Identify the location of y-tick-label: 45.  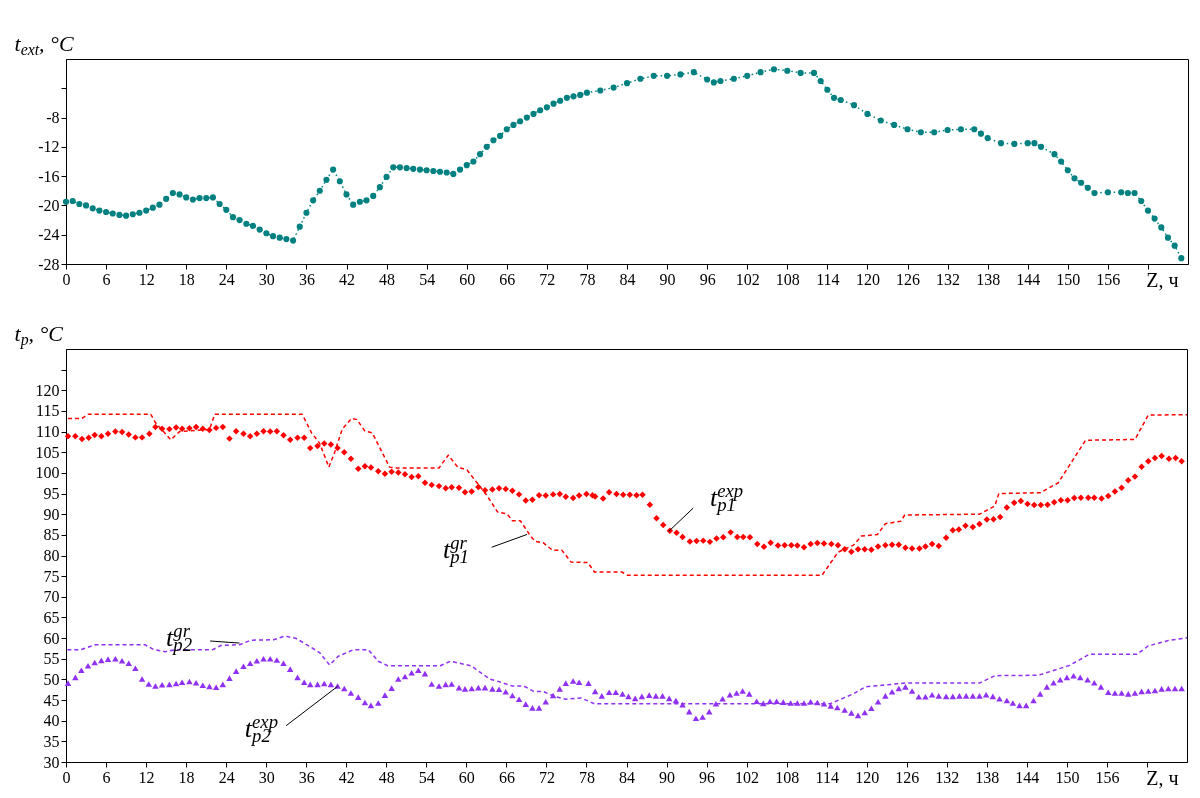
(51, 700).